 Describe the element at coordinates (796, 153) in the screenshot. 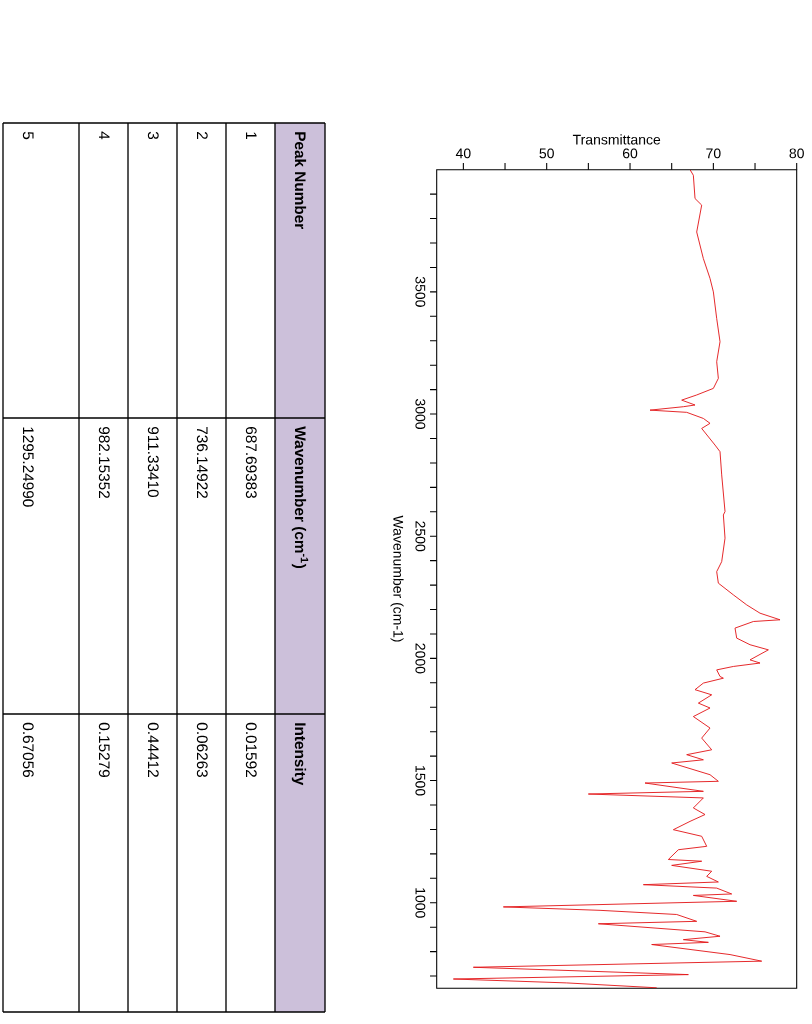

I see `x-tick-label: 80` at that location.